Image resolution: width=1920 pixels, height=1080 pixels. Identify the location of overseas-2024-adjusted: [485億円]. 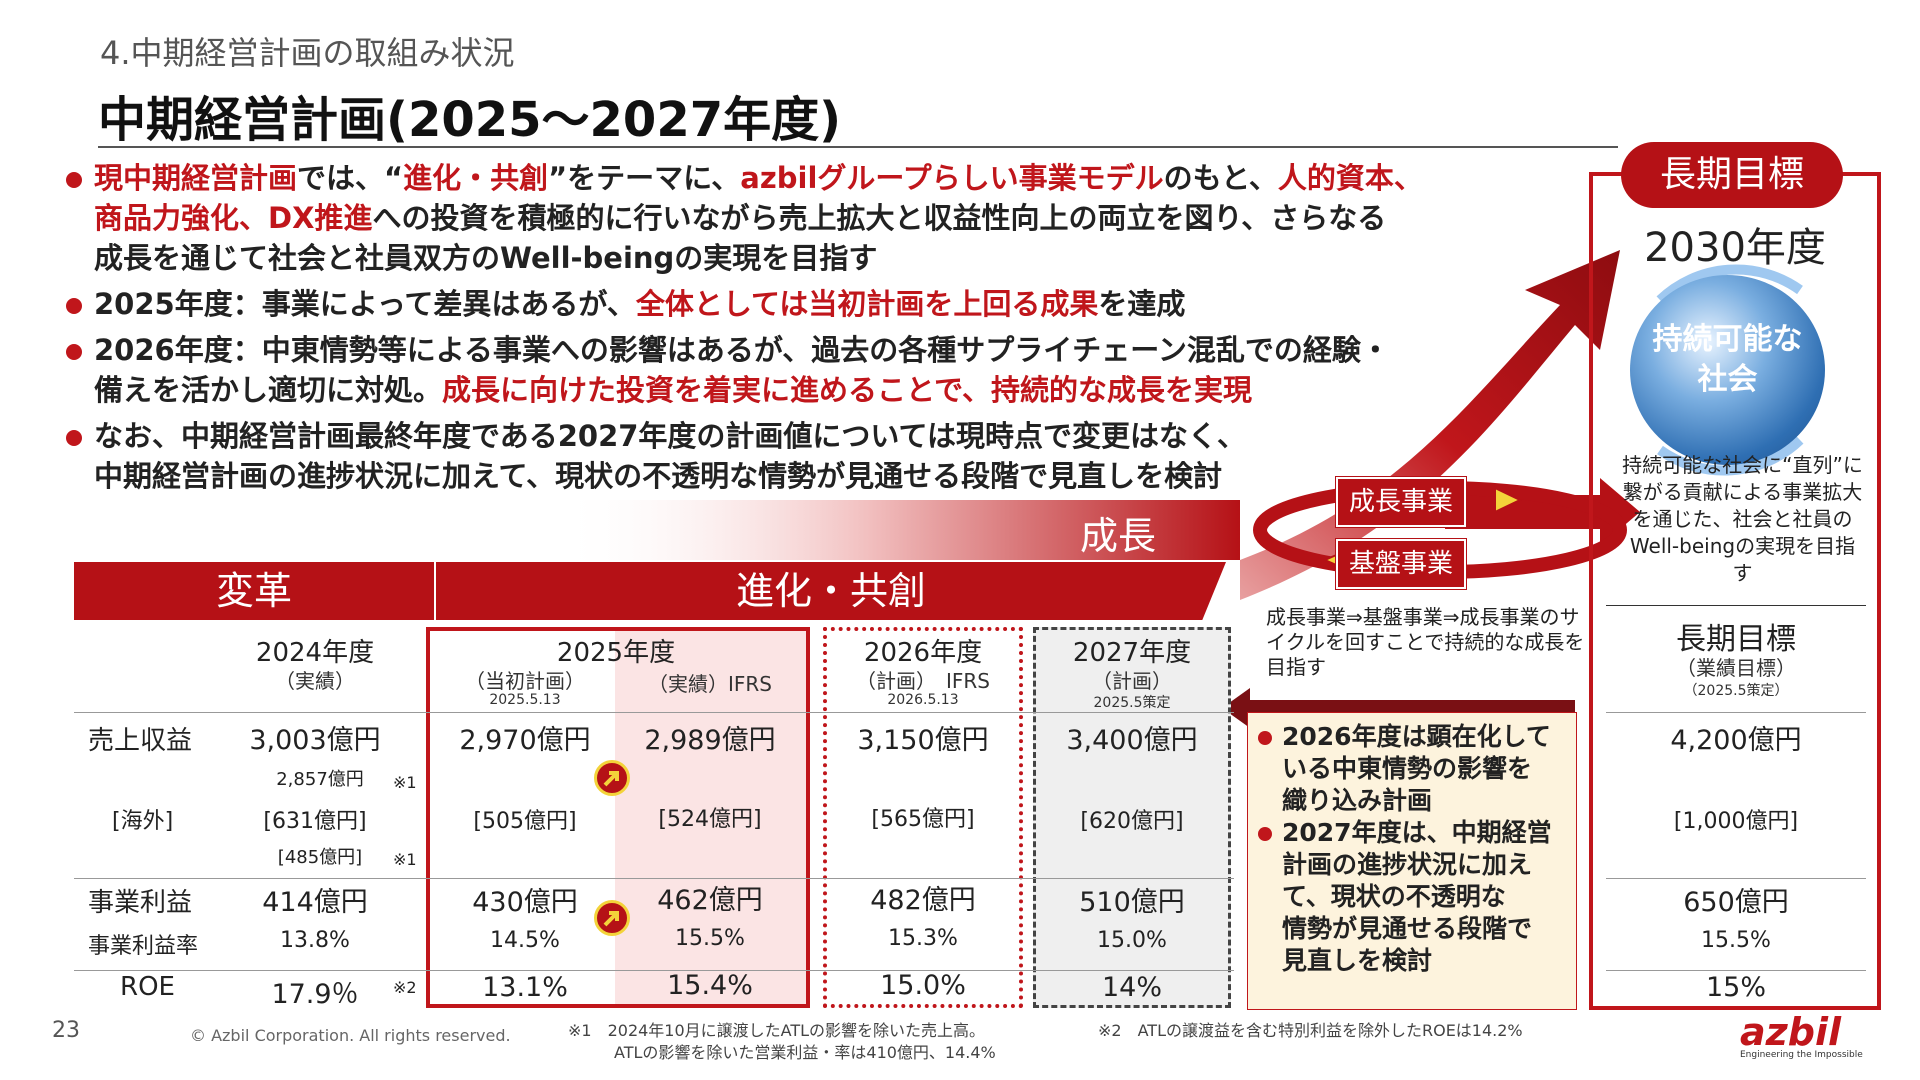
(320, 857).